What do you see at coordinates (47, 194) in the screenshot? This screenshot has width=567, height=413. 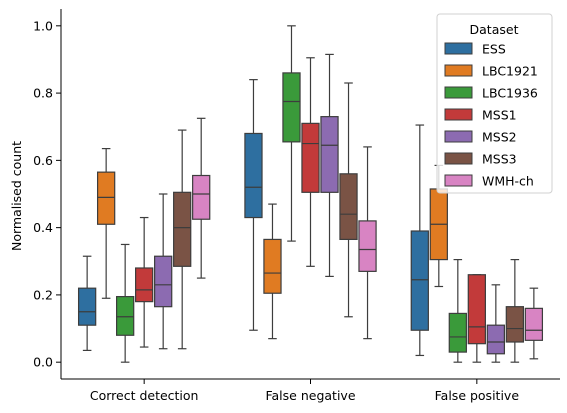 I see `y-axis-ticks: 0.0 0.2 0.4 0.6 0.8 1.0` at bounding box center [47, 194].